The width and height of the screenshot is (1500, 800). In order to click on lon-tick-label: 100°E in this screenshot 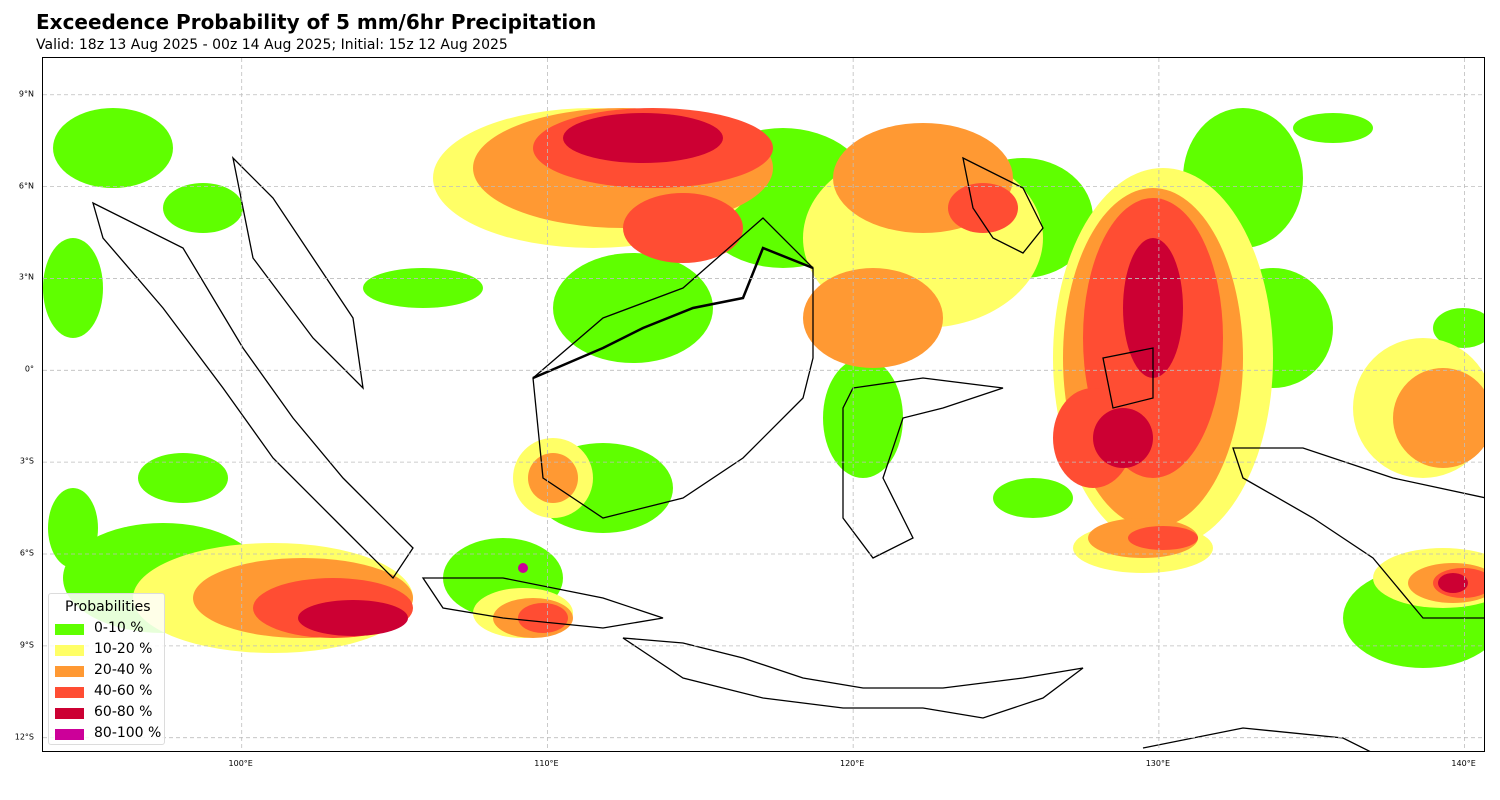, I will do `click(240, 763)`.